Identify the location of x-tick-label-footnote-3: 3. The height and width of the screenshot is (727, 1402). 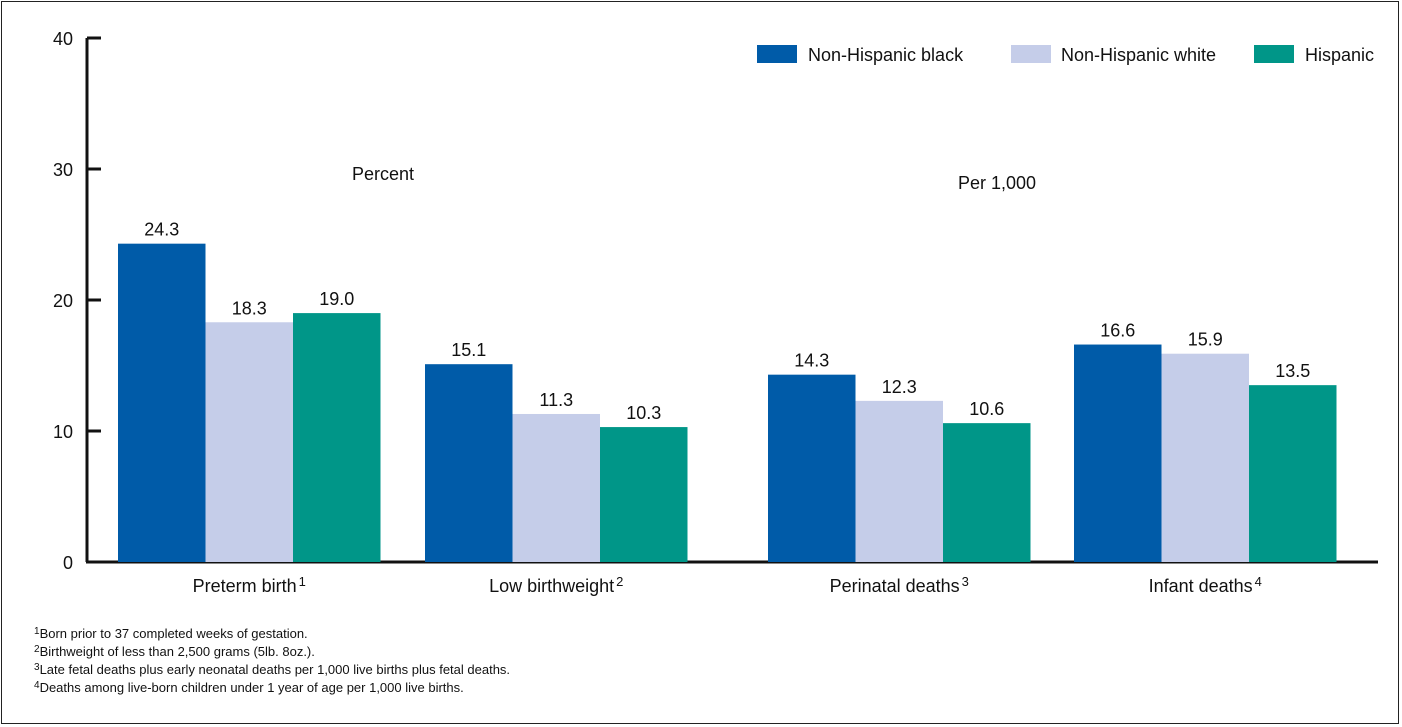
(965, 581).